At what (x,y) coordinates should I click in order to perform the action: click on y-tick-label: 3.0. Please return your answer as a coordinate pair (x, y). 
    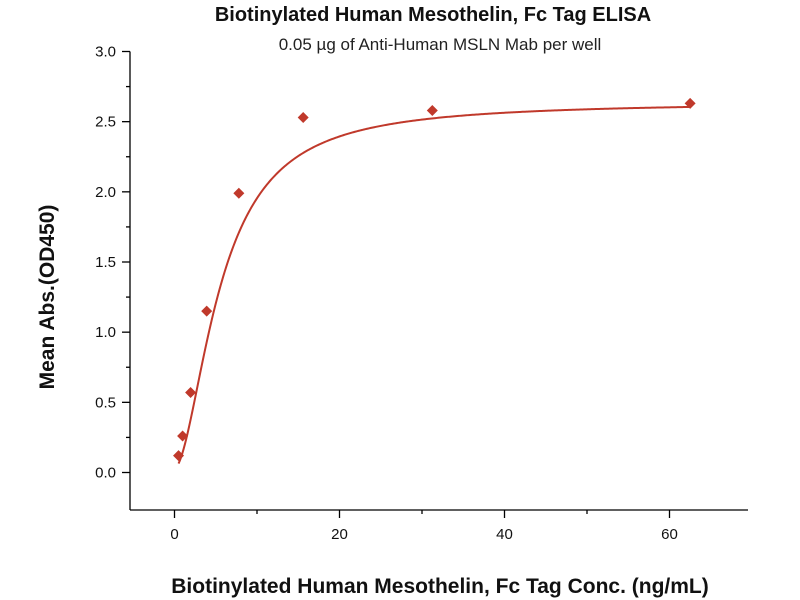
    Looking at the image, I should click on (105, 52).